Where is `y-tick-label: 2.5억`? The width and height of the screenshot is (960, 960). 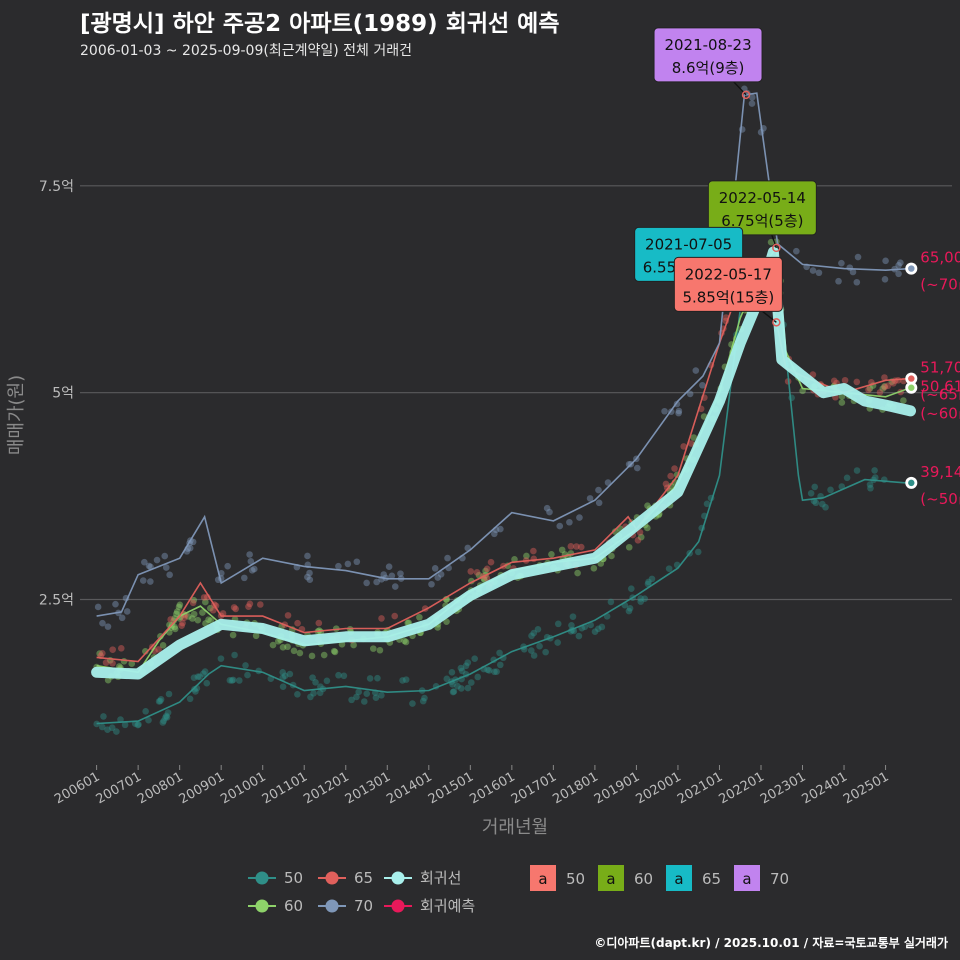
y-tick-label: 2.5억 is located at coordinates (56, 601).